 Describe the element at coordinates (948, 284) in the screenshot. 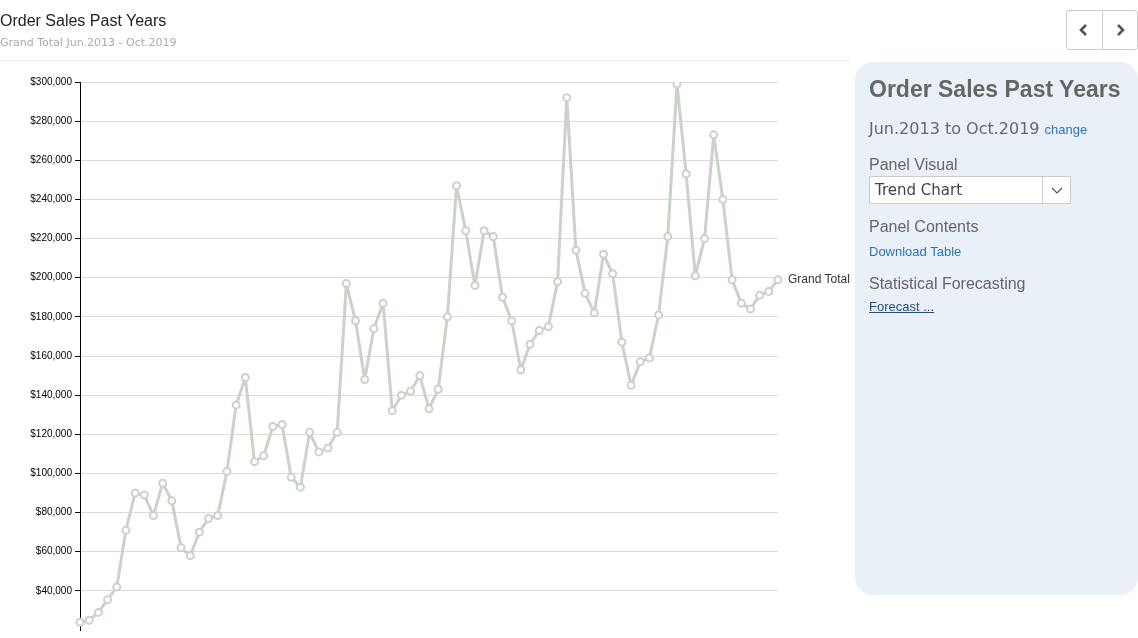

I see `text: Statistical Forecasting` at that location.